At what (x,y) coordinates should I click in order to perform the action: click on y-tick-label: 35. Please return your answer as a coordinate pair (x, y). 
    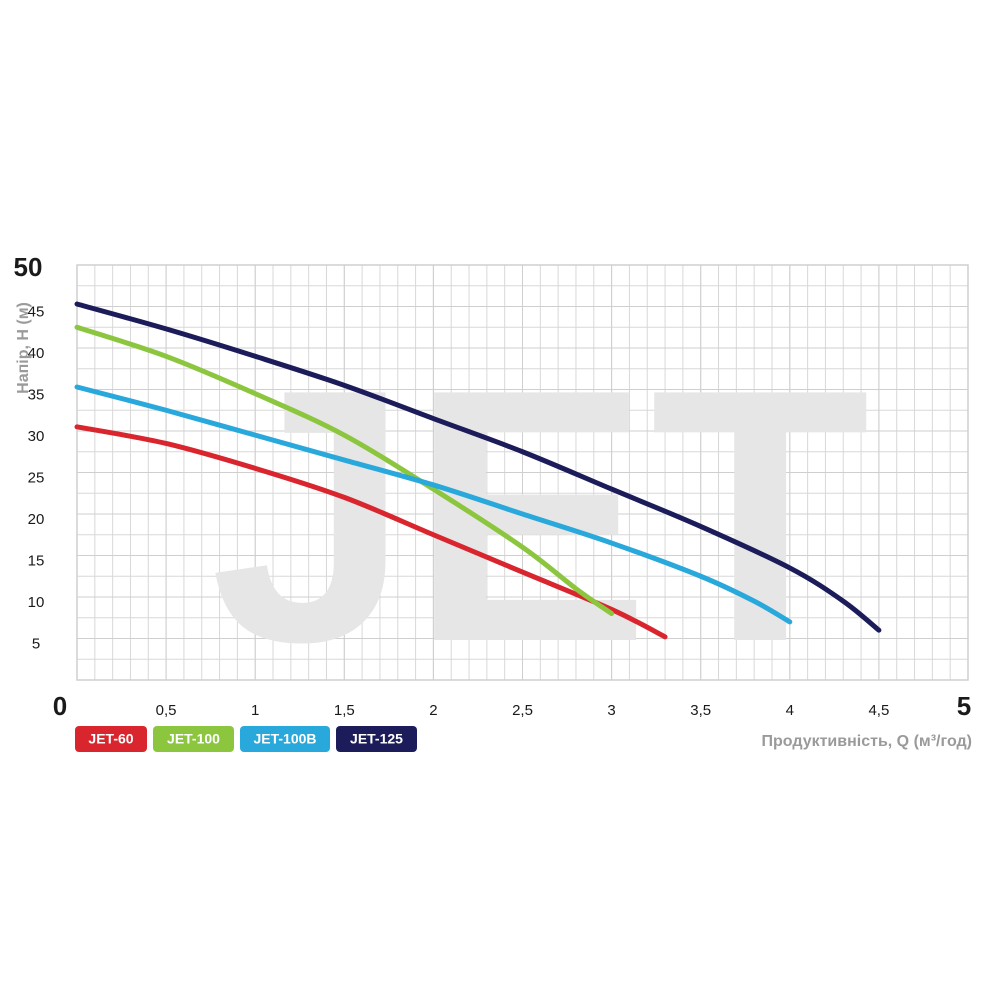
    Looking at the image, I should click on (36, 394).